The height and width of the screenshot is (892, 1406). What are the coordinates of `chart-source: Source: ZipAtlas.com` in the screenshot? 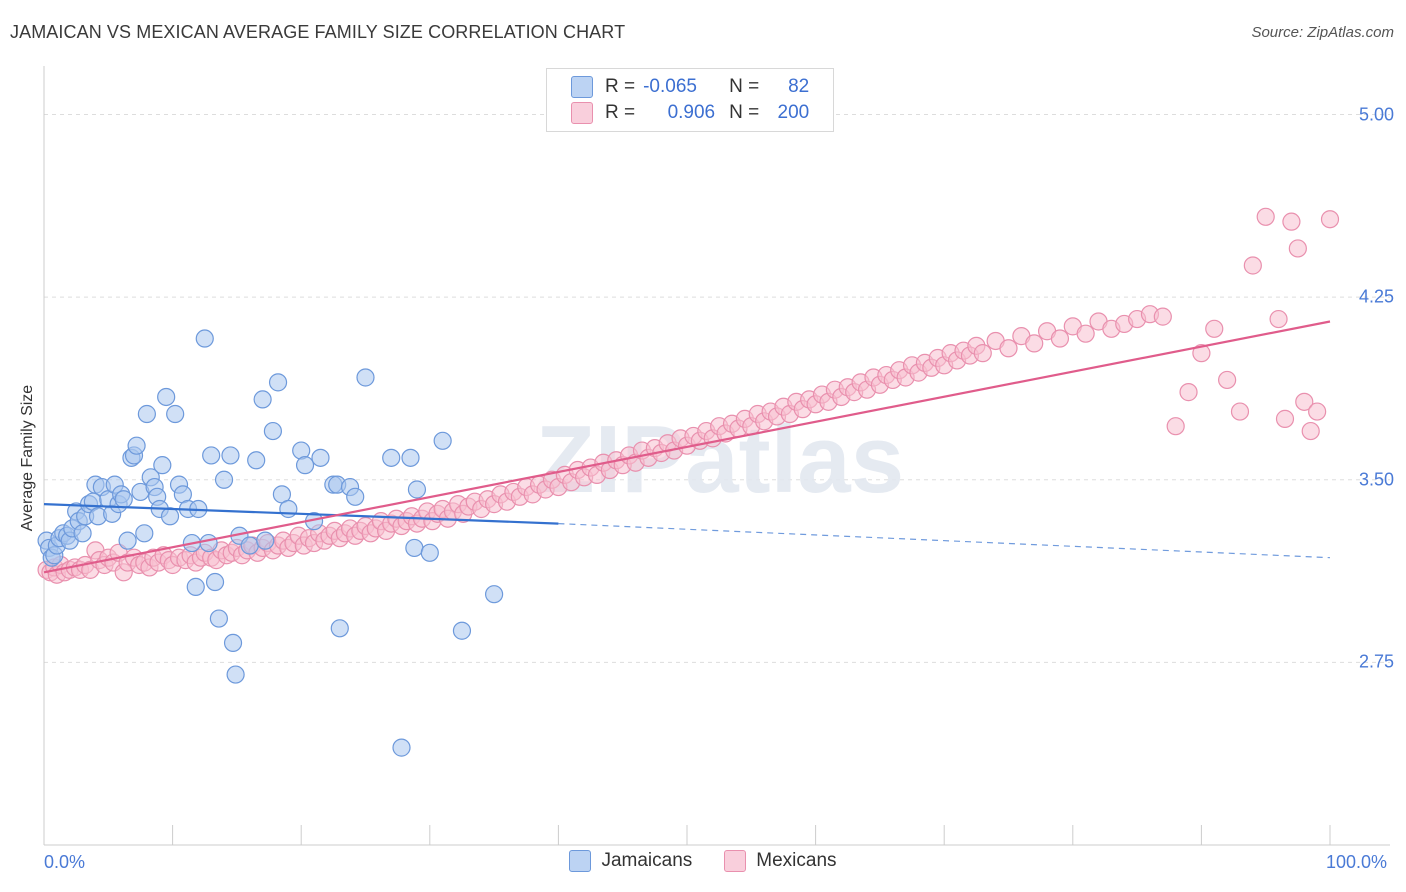 It's located at (1322, 32).